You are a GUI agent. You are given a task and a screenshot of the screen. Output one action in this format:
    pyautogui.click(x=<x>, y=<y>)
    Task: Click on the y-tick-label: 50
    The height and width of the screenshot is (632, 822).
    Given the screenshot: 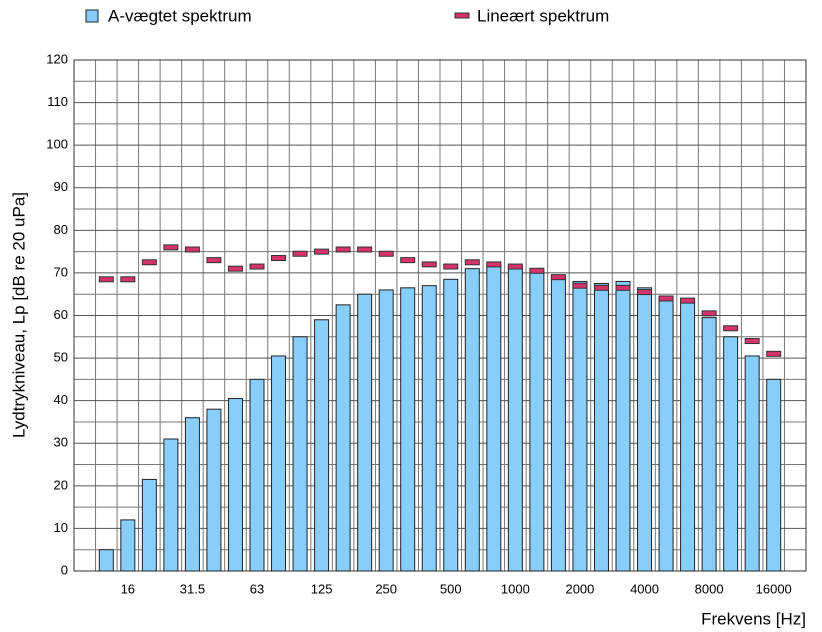 What is the action you would take?
    pyautogui.click(x=61, y=357)
    